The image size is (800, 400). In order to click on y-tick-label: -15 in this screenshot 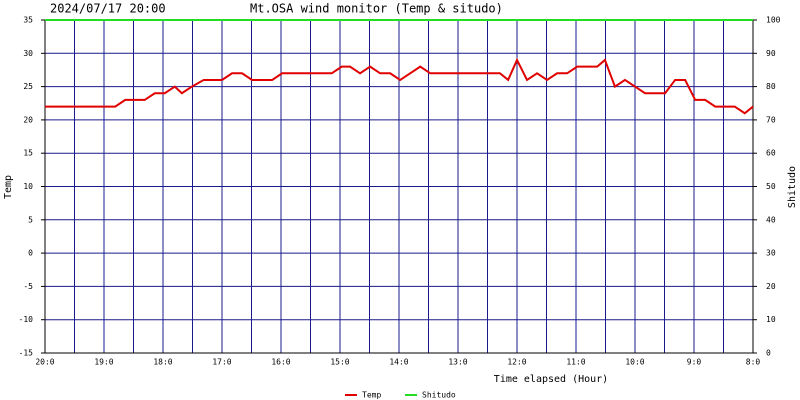, I will do `click(26, 353)`.